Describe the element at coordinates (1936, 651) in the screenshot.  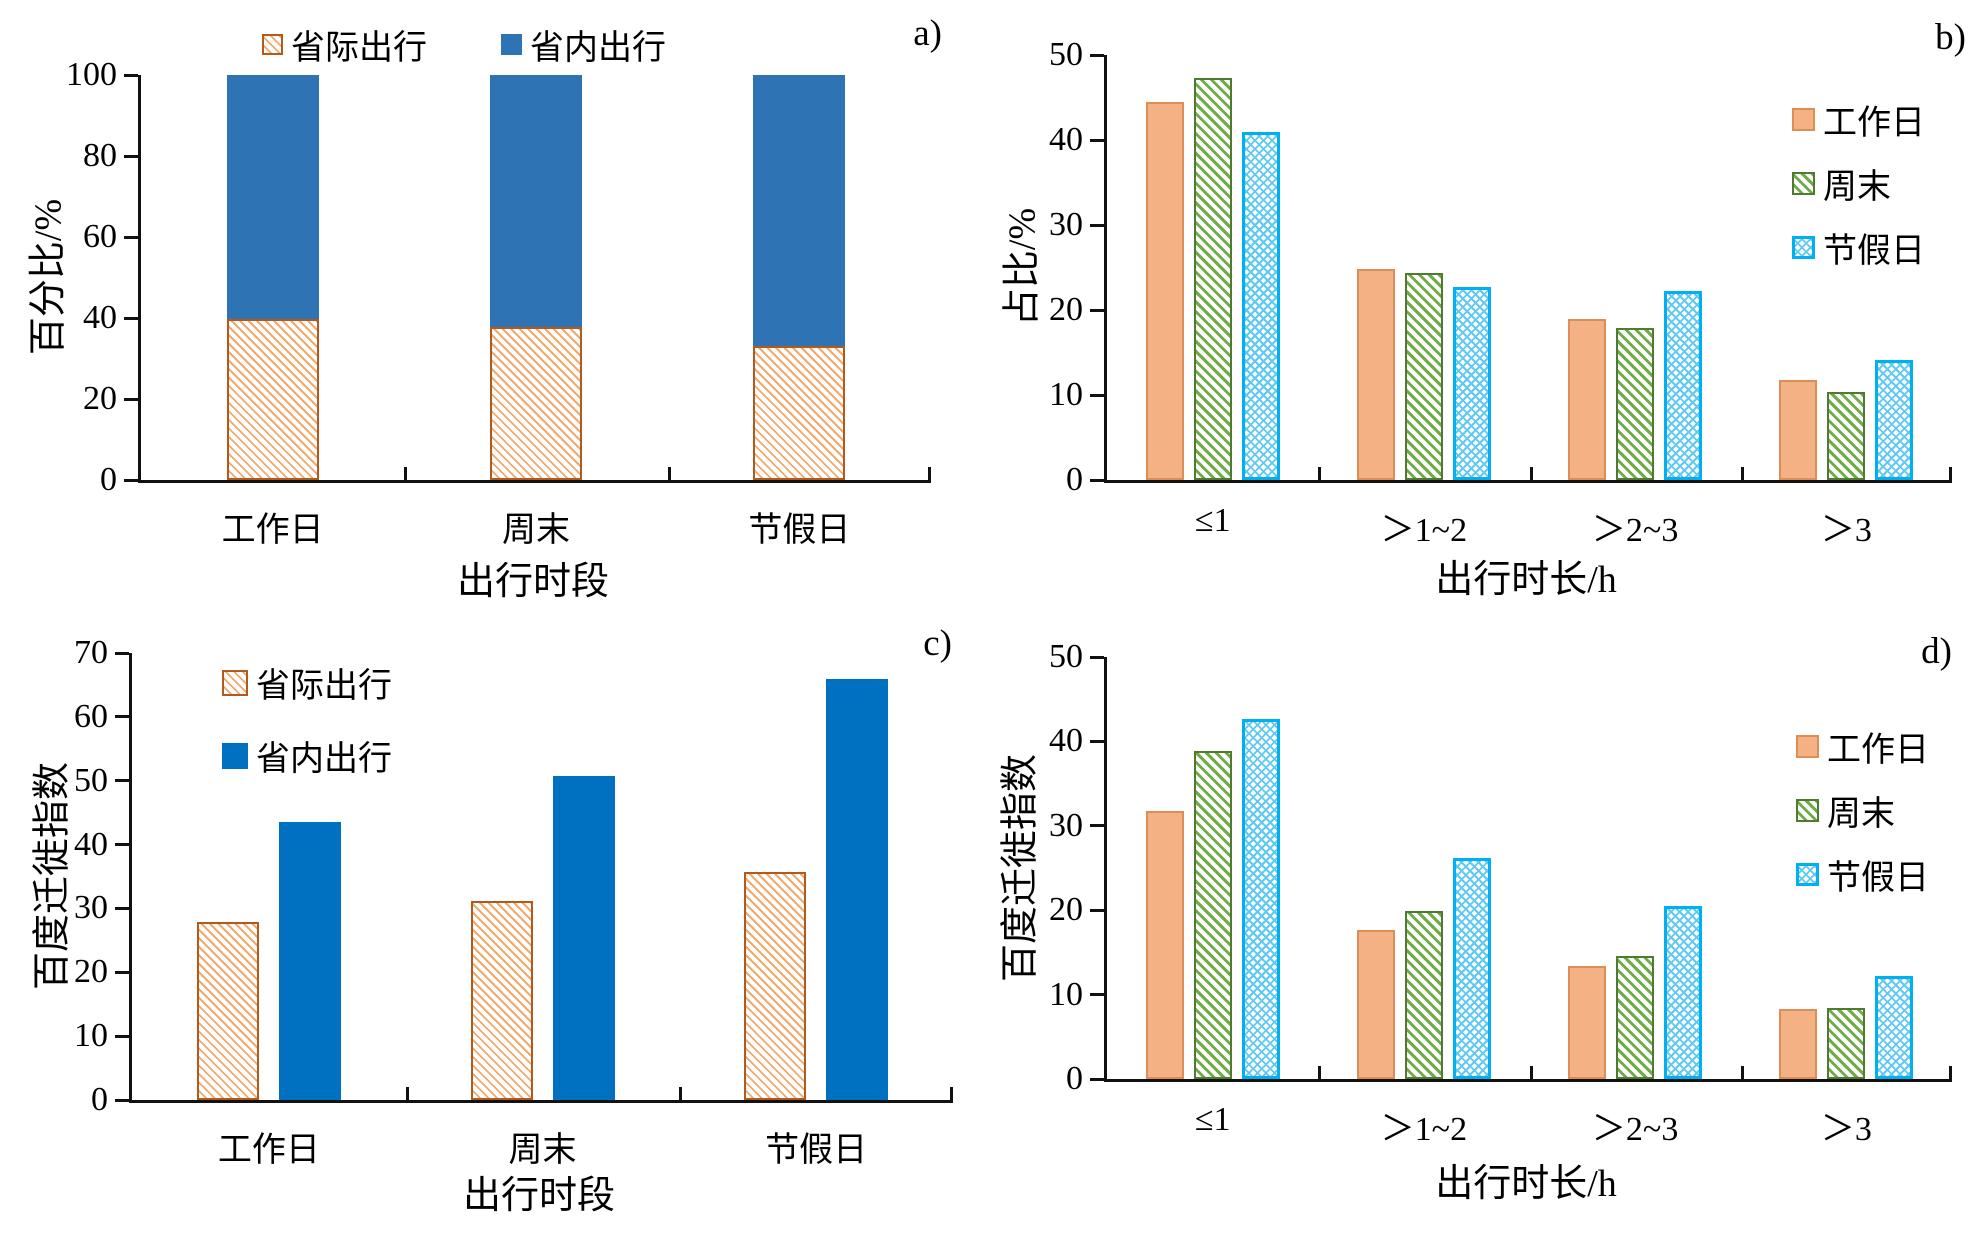
I see `panel-d-corner-label: d)` at that location.